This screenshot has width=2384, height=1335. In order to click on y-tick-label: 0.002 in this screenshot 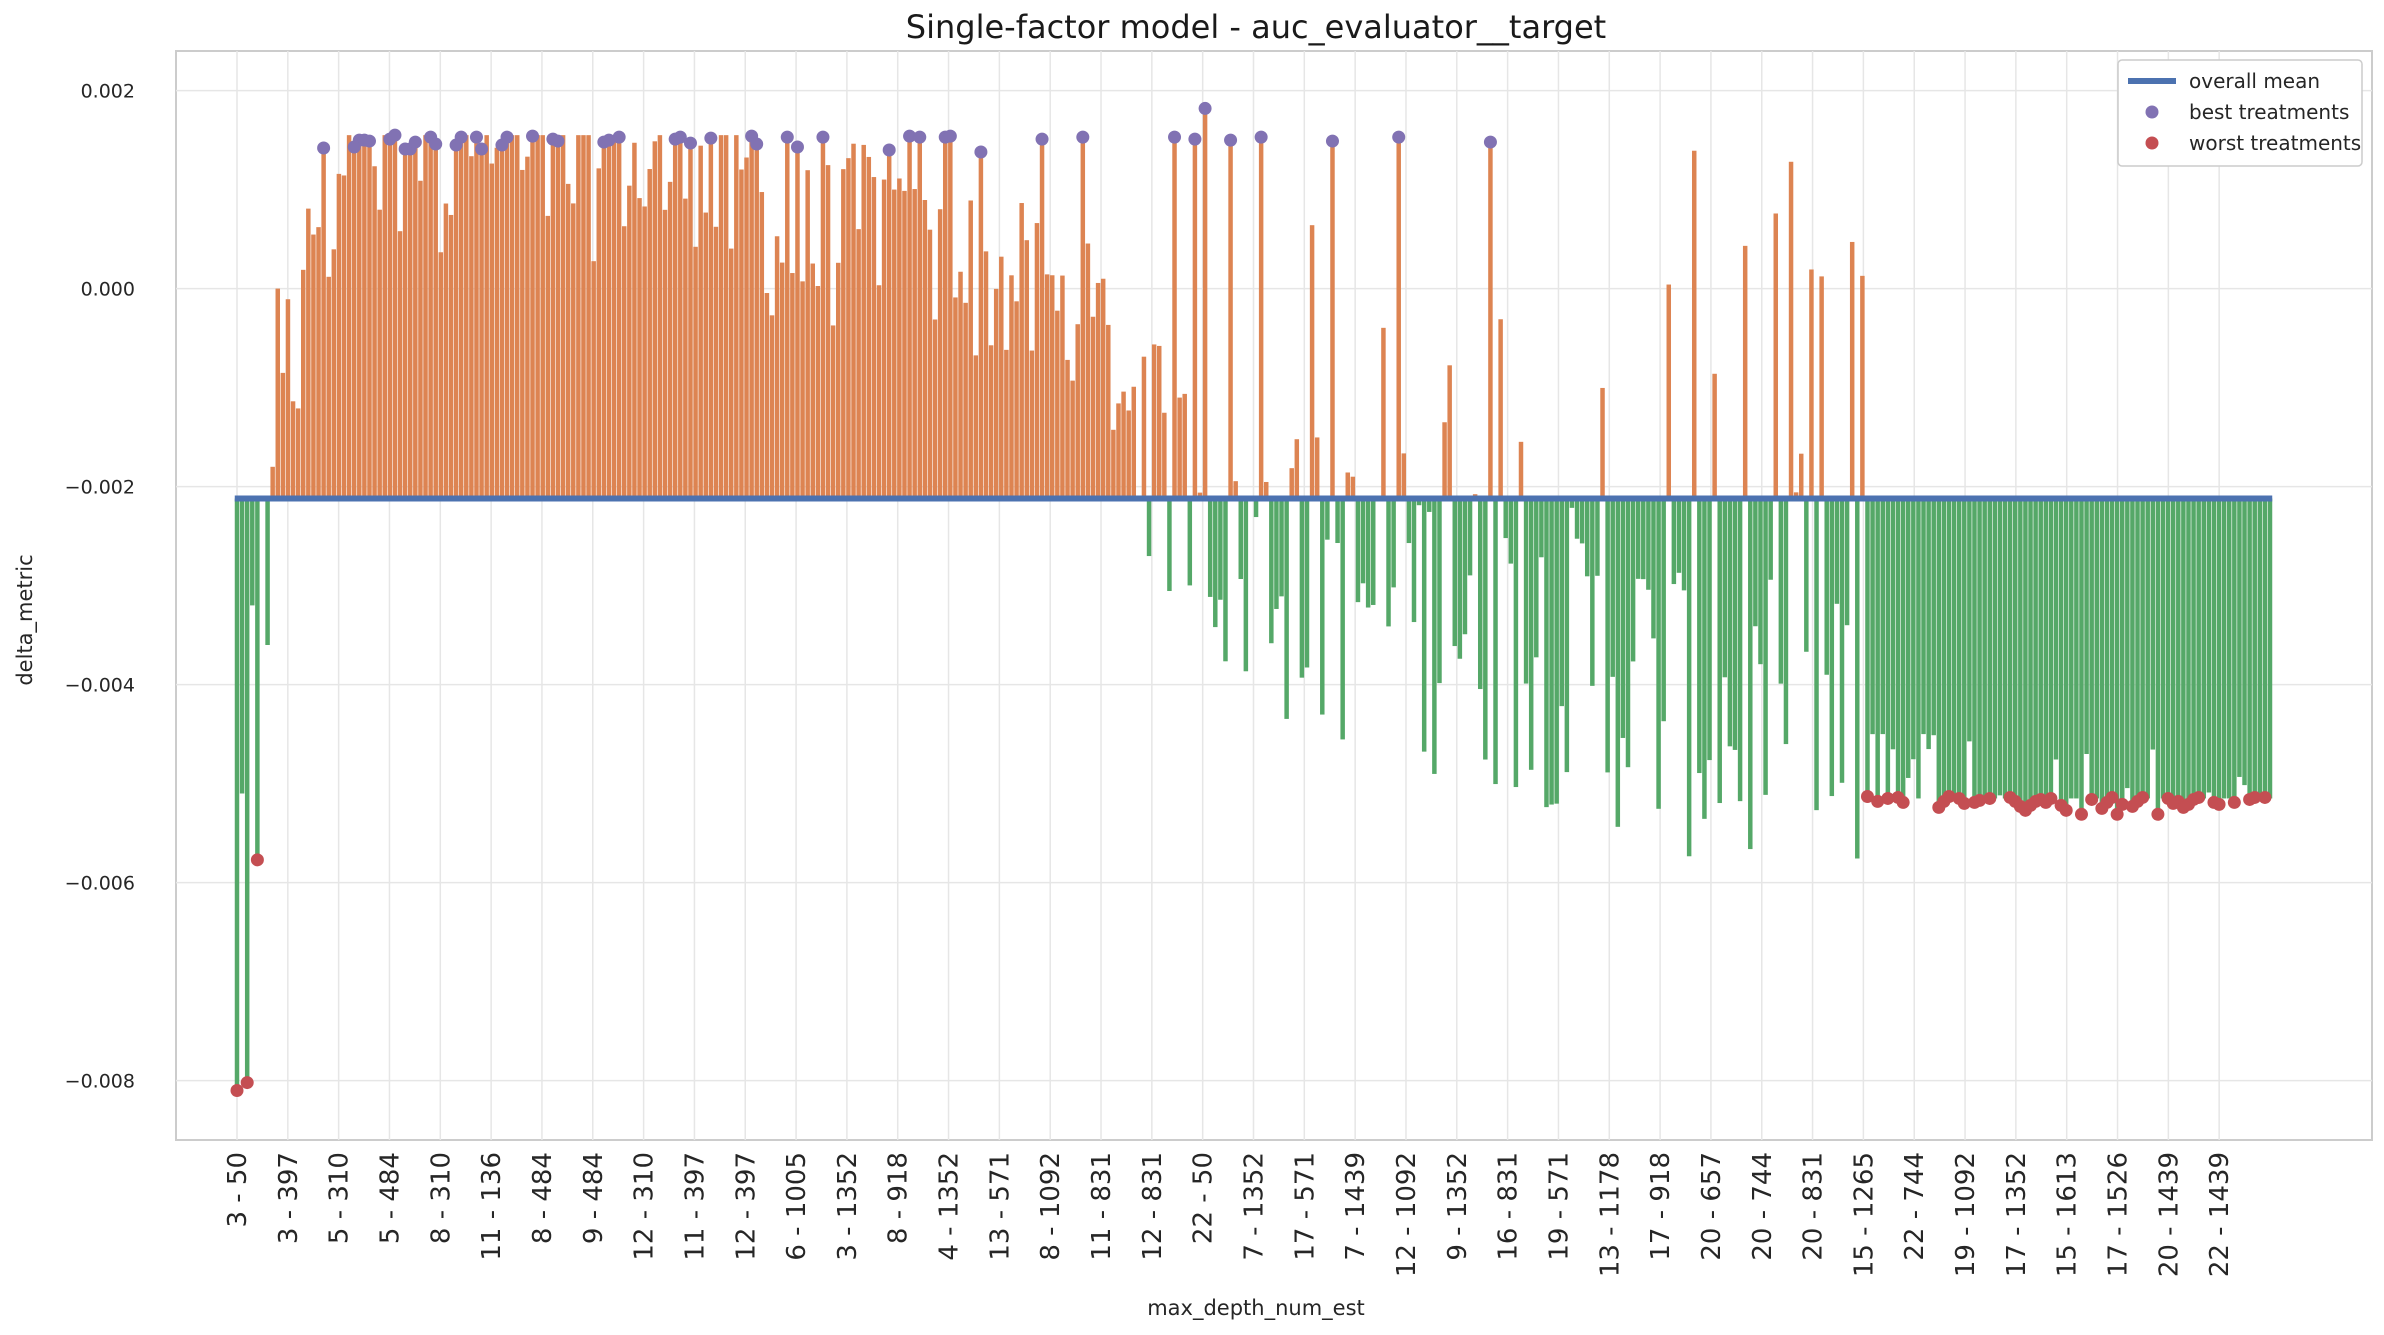, I will do `click(108, 92)`.